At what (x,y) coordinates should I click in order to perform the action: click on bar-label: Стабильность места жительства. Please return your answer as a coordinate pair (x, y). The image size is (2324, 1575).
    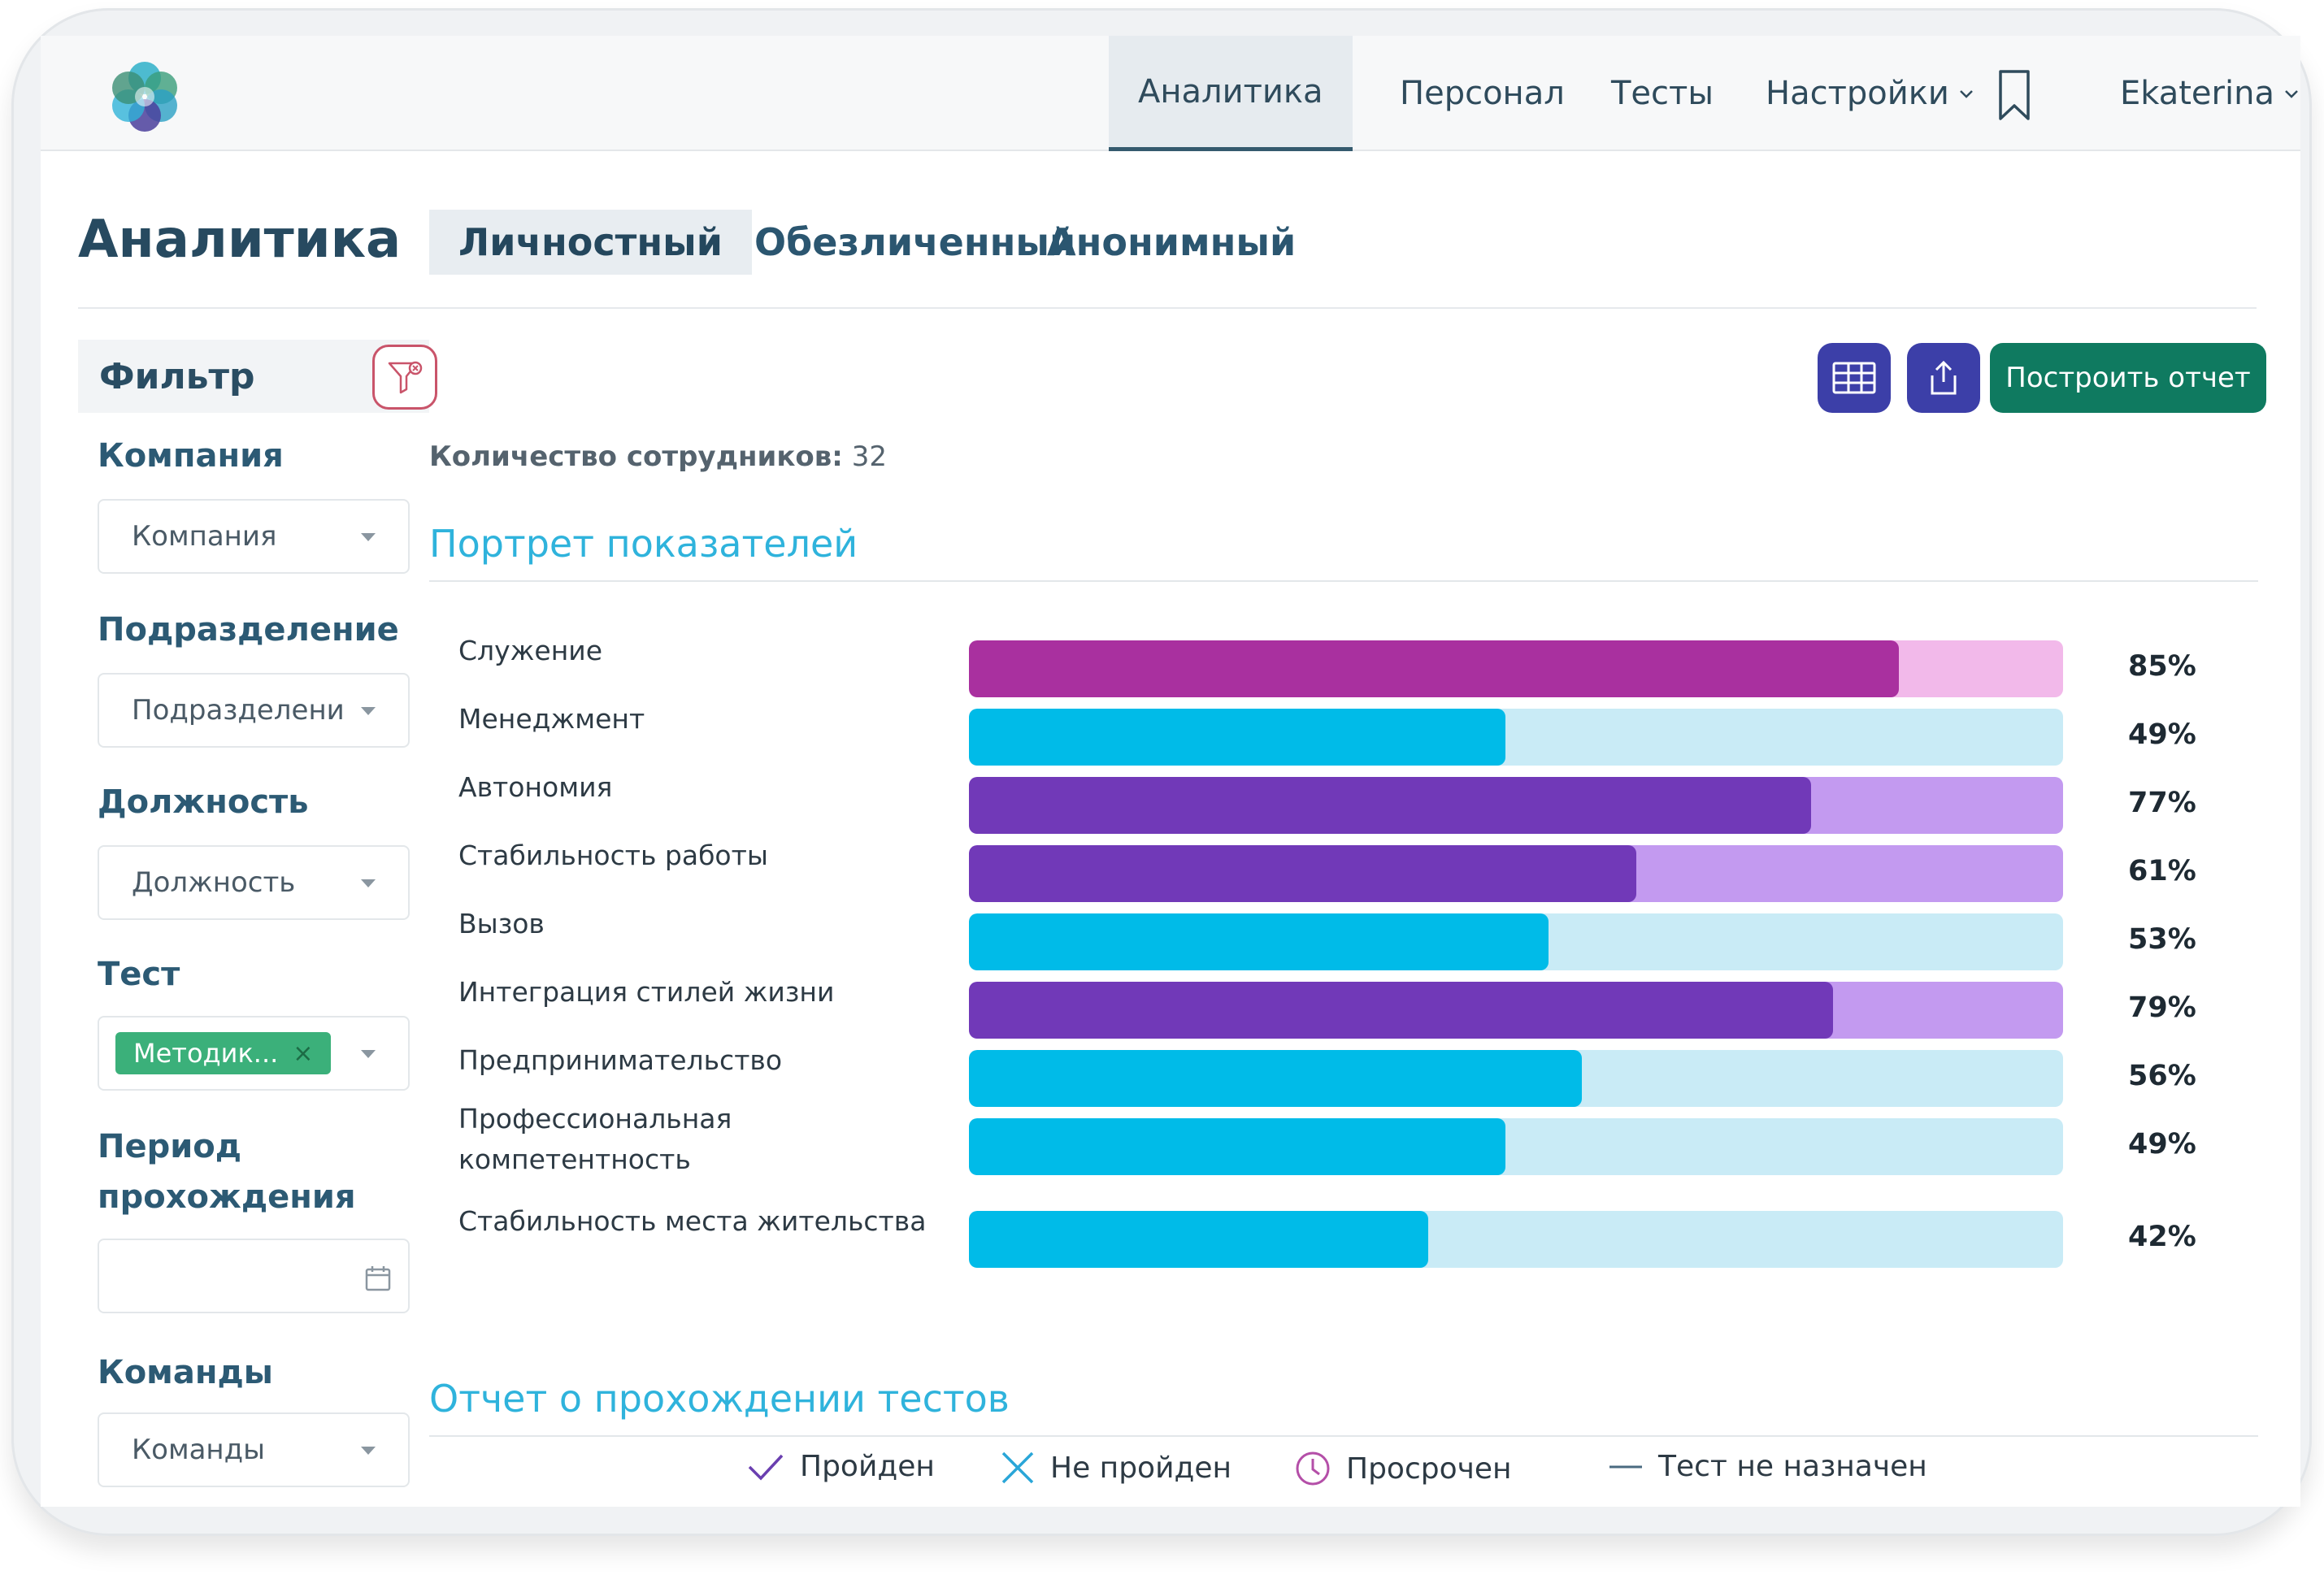
    Looking at the image, I should click on (692, 1221).